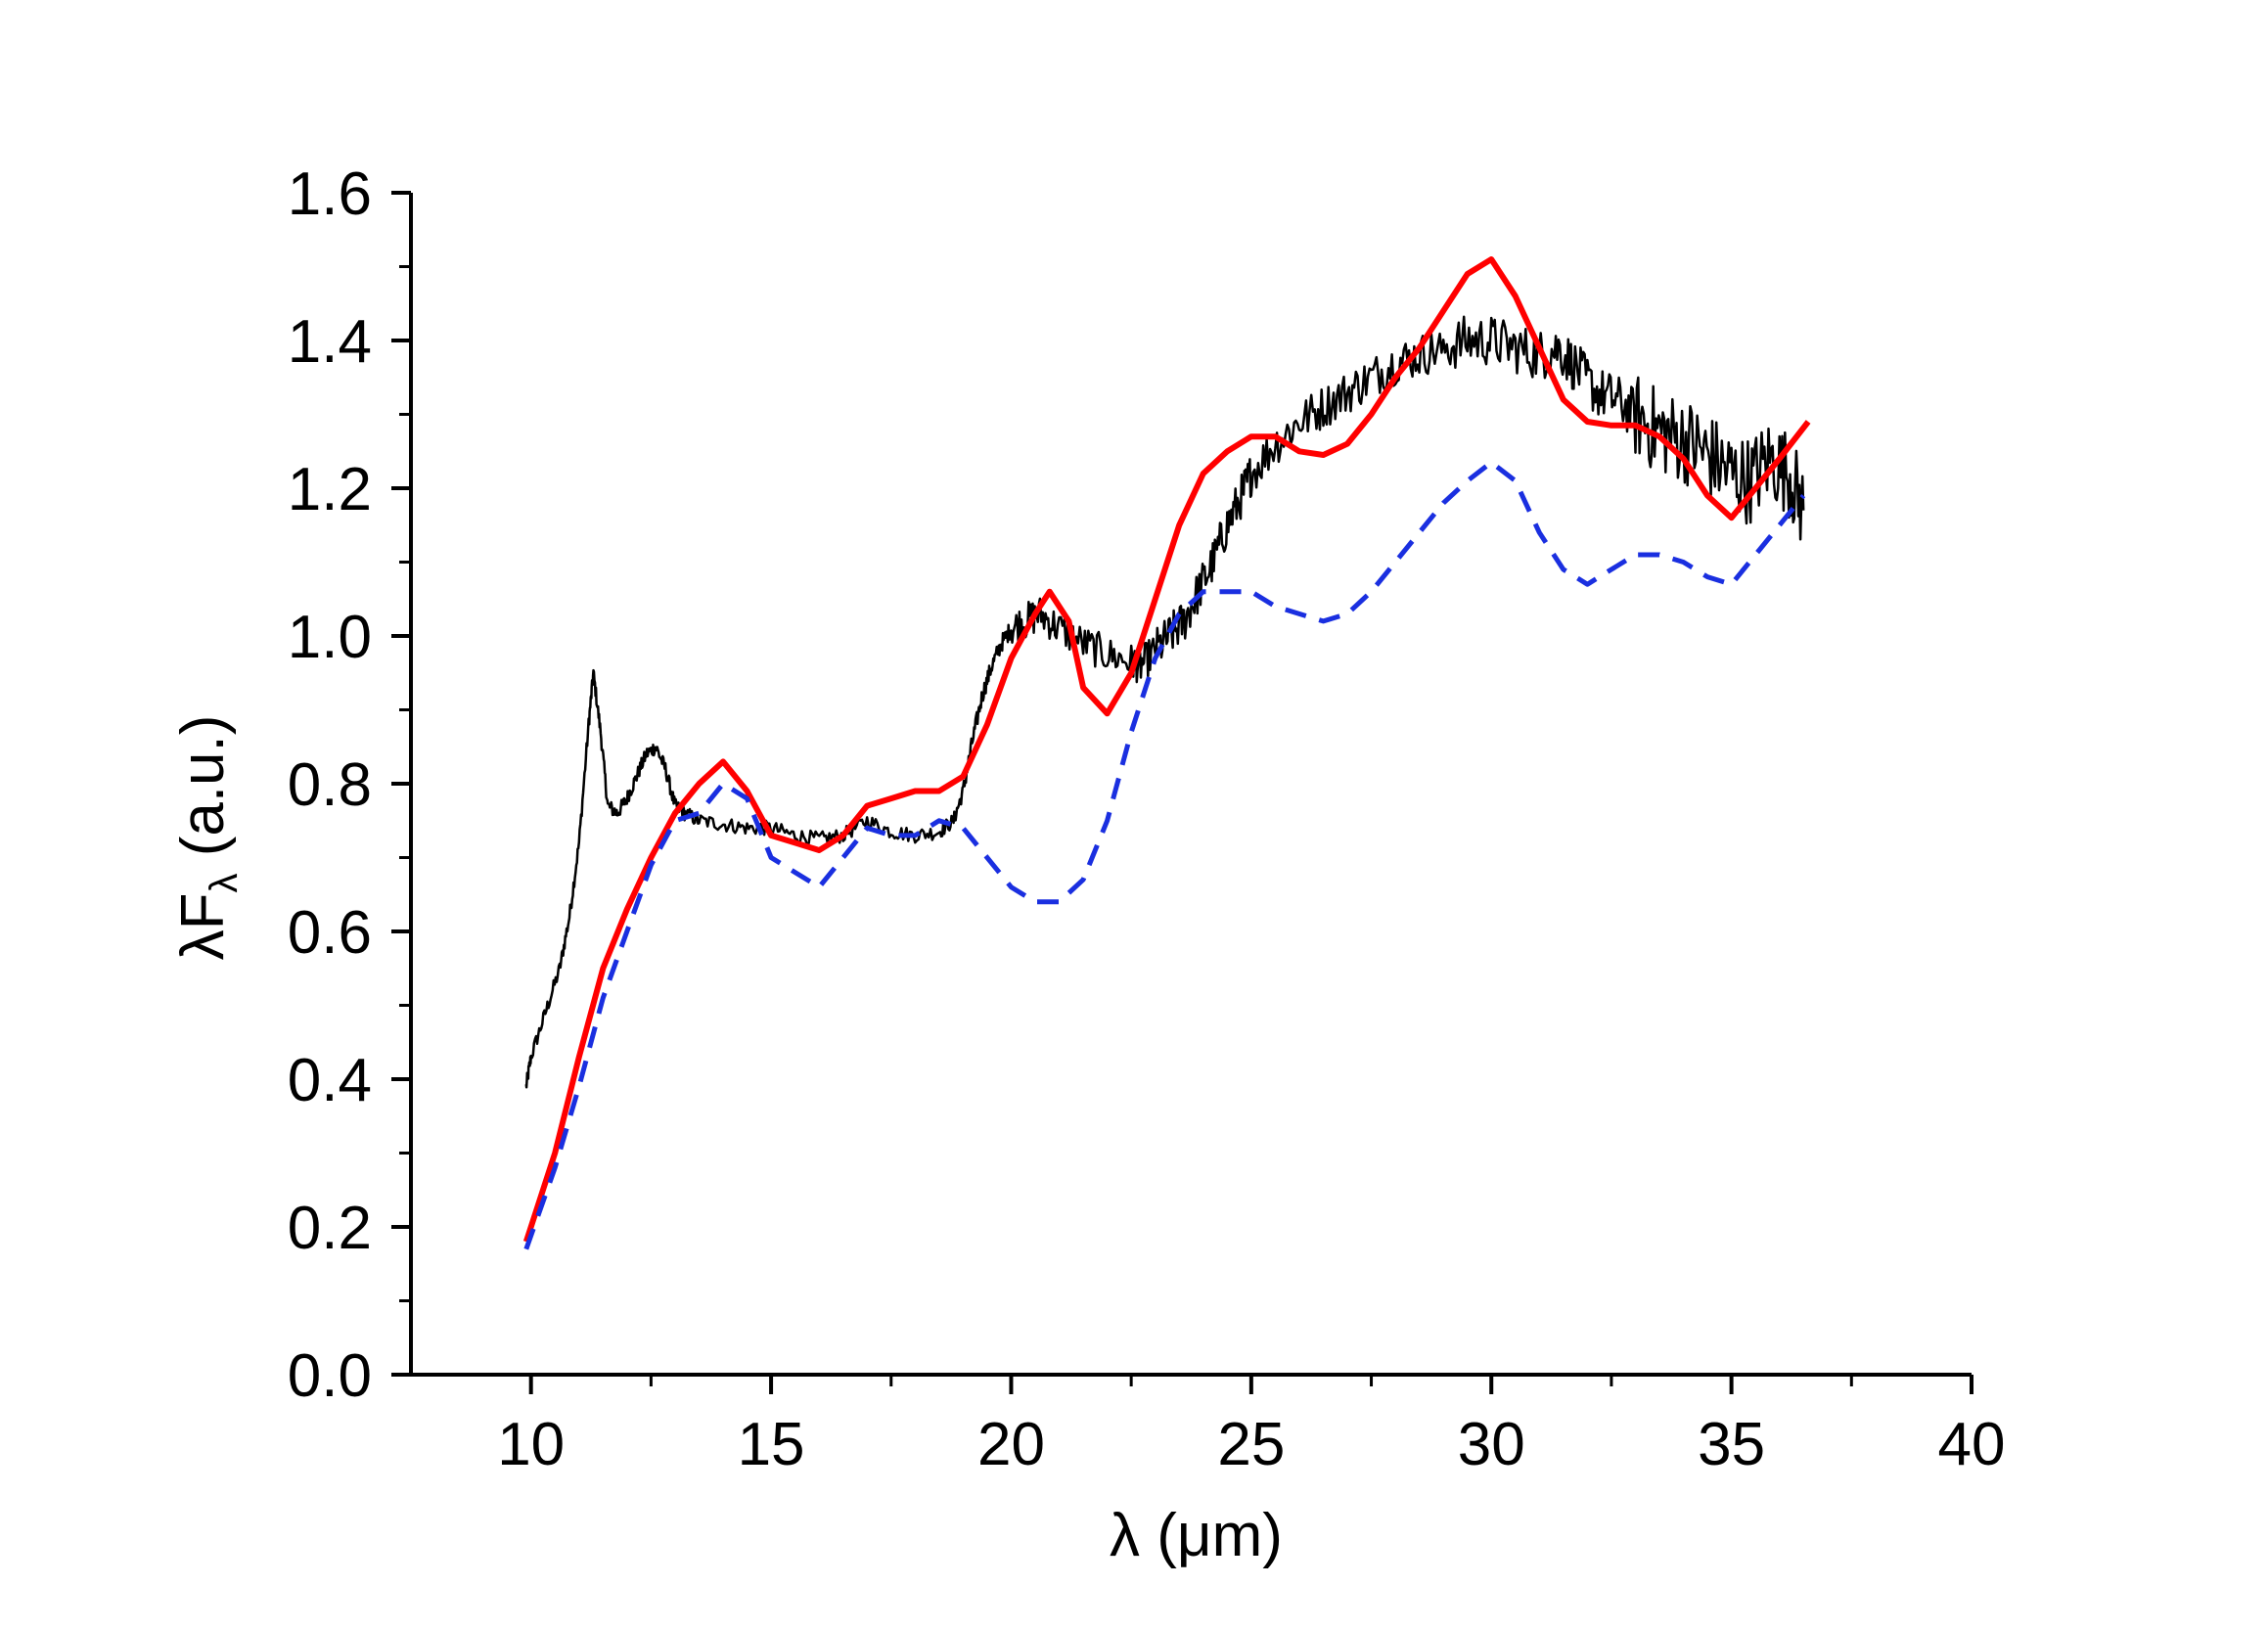  I want to click on y-tick-label: 1.0, so click(330, 637).